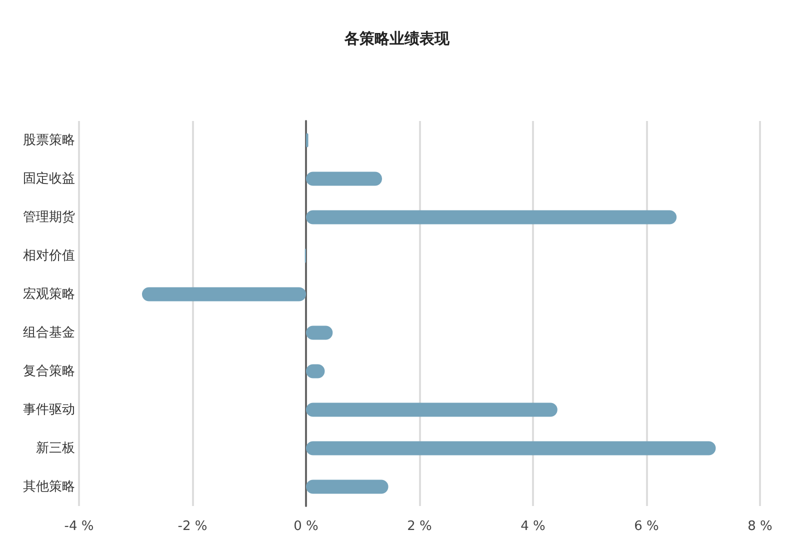  I want to click on y-tick-label: 相对价值, so click(49, 256).